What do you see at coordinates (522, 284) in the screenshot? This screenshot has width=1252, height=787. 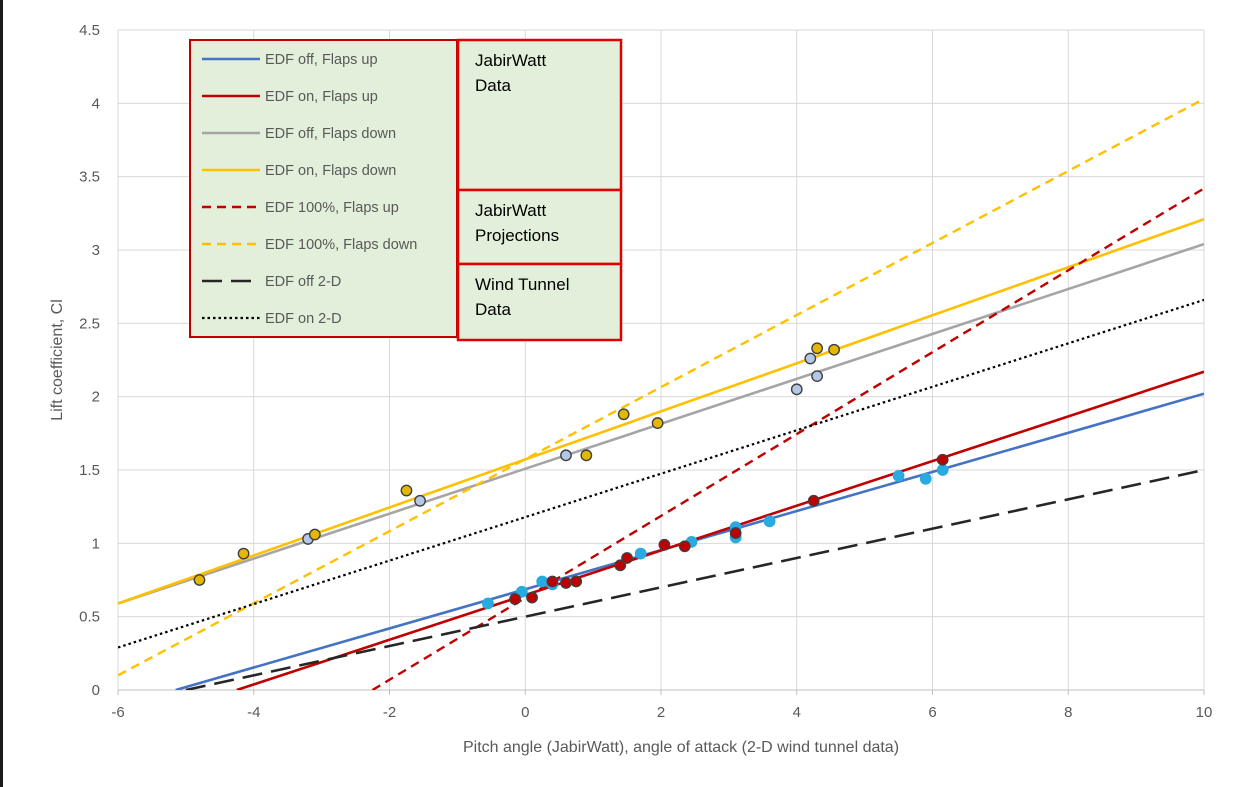 I see `annotation-wind-tunnel-data-text: Wind Tunnel` at bounding box center [522, 284].